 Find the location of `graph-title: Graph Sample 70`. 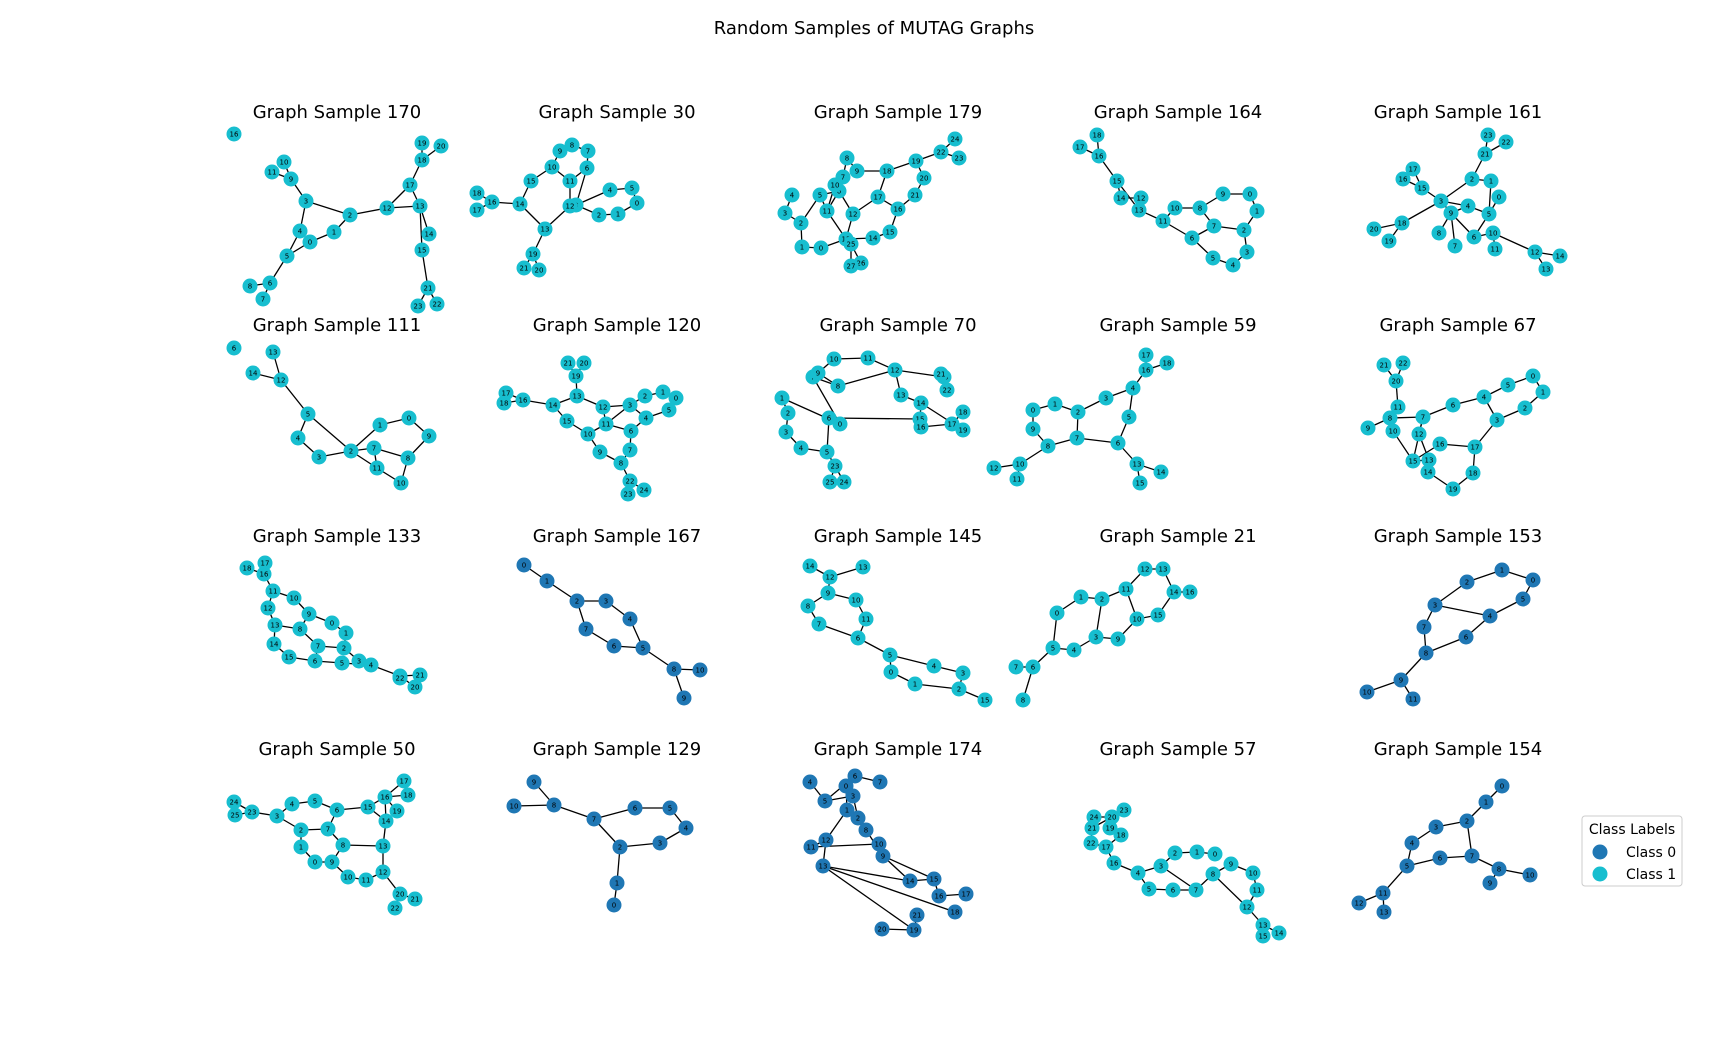

graph-title: Graph Sample 70 is located at coordinates (897, 325).